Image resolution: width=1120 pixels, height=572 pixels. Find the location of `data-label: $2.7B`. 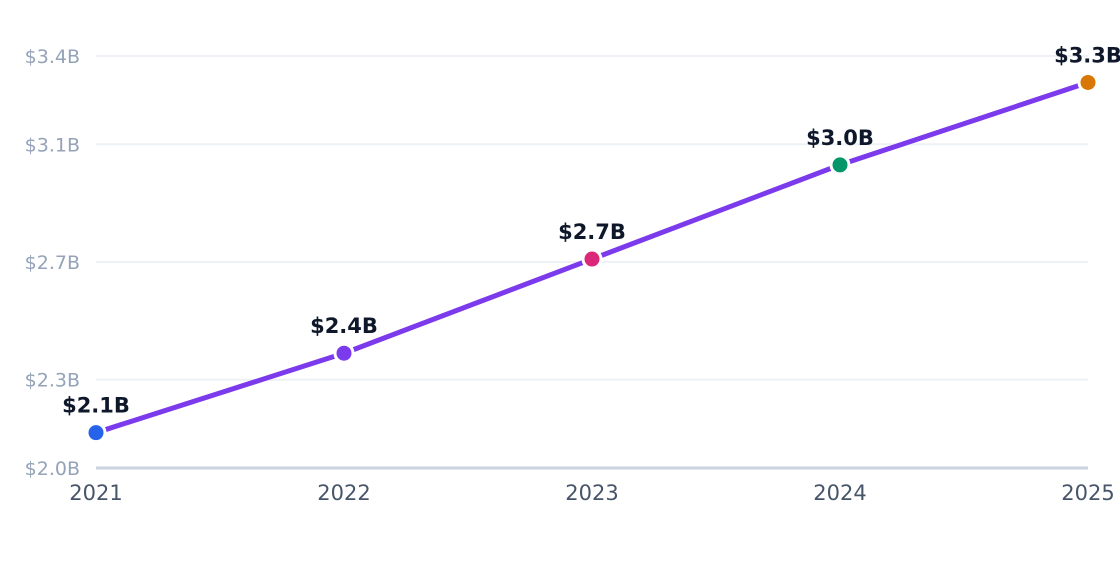

data-label: $2.7B is located at coordinates (592, 232).